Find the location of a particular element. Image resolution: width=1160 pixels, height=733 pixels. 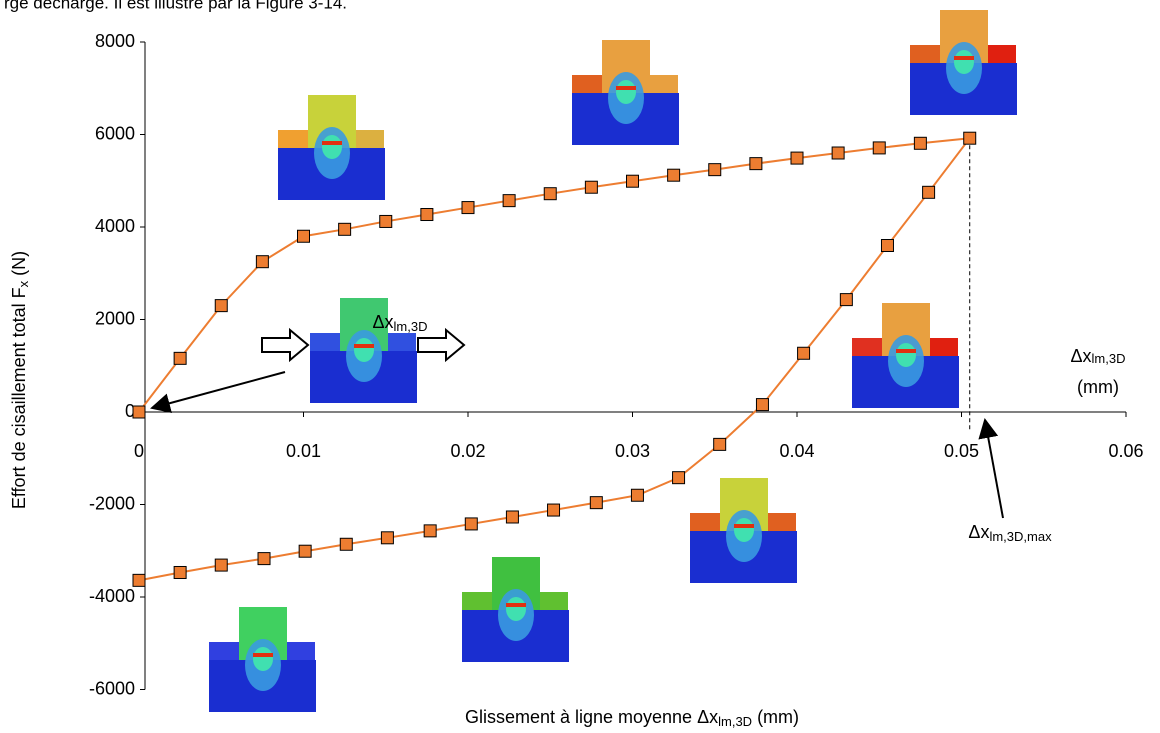

y-tick-label: 2000 is located at coordinates (115, 318).